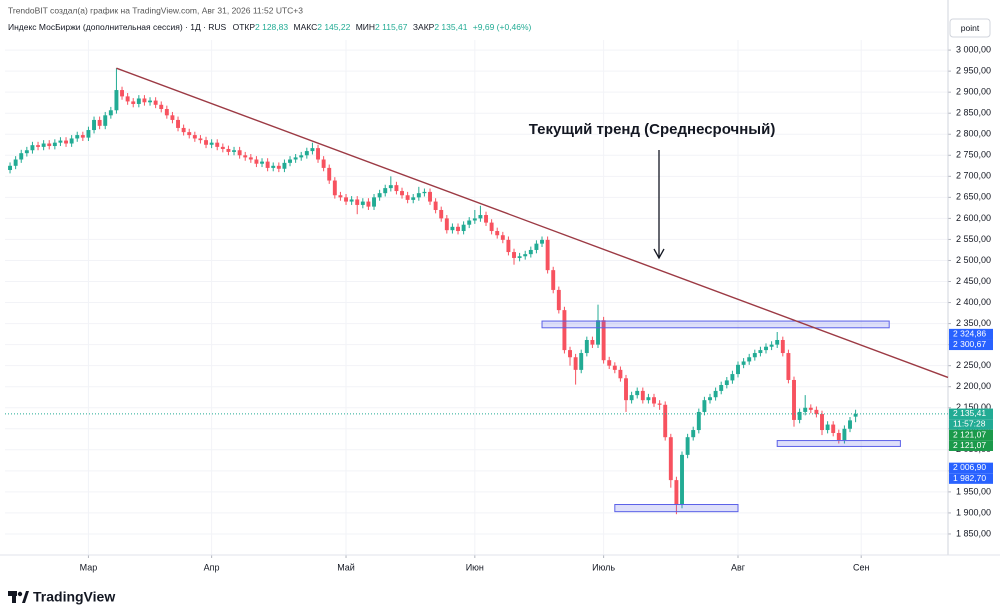 This screenshot has width=1000, height=616. Describe the element at coordinates (861, 567) in the screenshot. I see `x-tick-label: Сен` at that location.